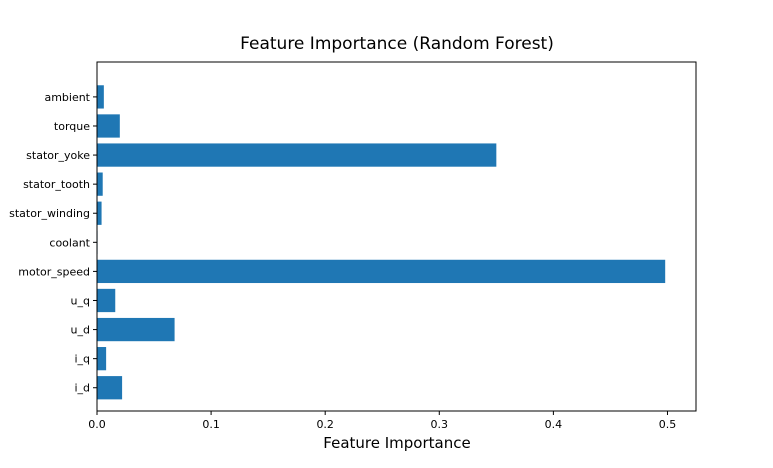 Image resolution: width=773 pixels, height=468 pixels. Describe the element at coordinates (102, 359) in the screenshot. I see `bar-i-q` at that location.